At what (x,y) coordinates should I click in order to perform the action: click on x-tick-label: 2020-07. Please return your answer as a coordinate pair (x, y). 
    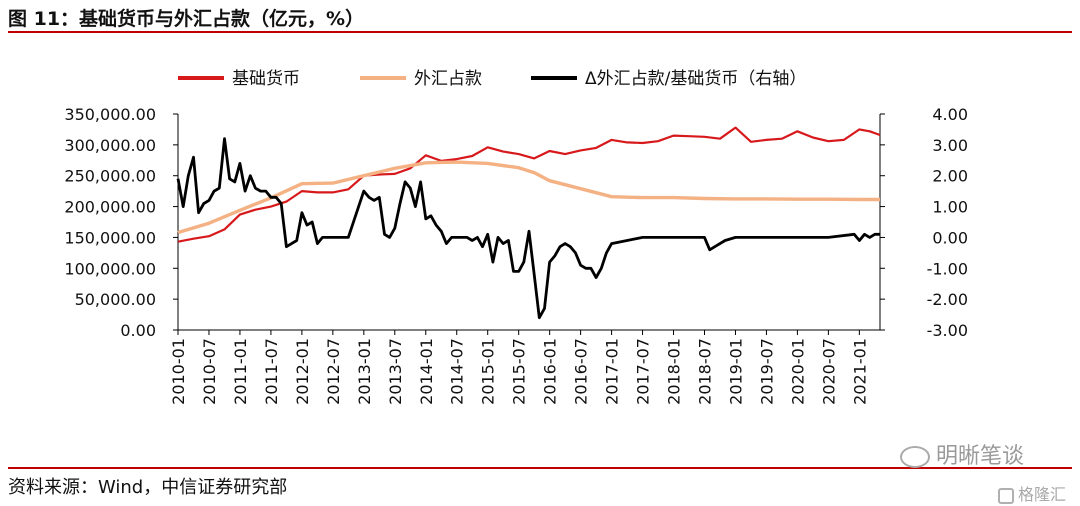
    Looking at the image, I should click on (828, 371).